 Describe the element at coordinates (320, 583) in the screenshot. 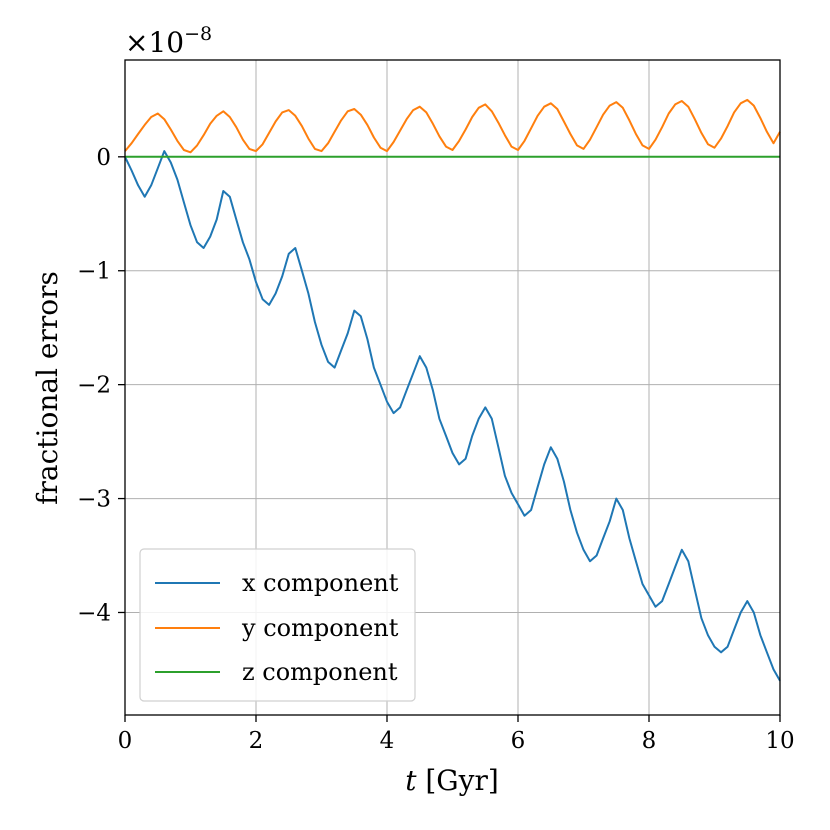

I see `legend-label-x: x component` at that location.